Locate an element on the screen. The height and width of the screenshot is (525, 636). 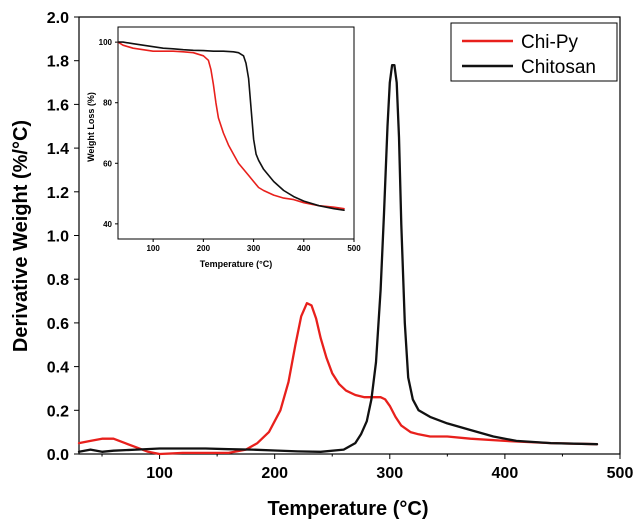
y-tick-label: 0.4 is located at coordinates (58, 368).